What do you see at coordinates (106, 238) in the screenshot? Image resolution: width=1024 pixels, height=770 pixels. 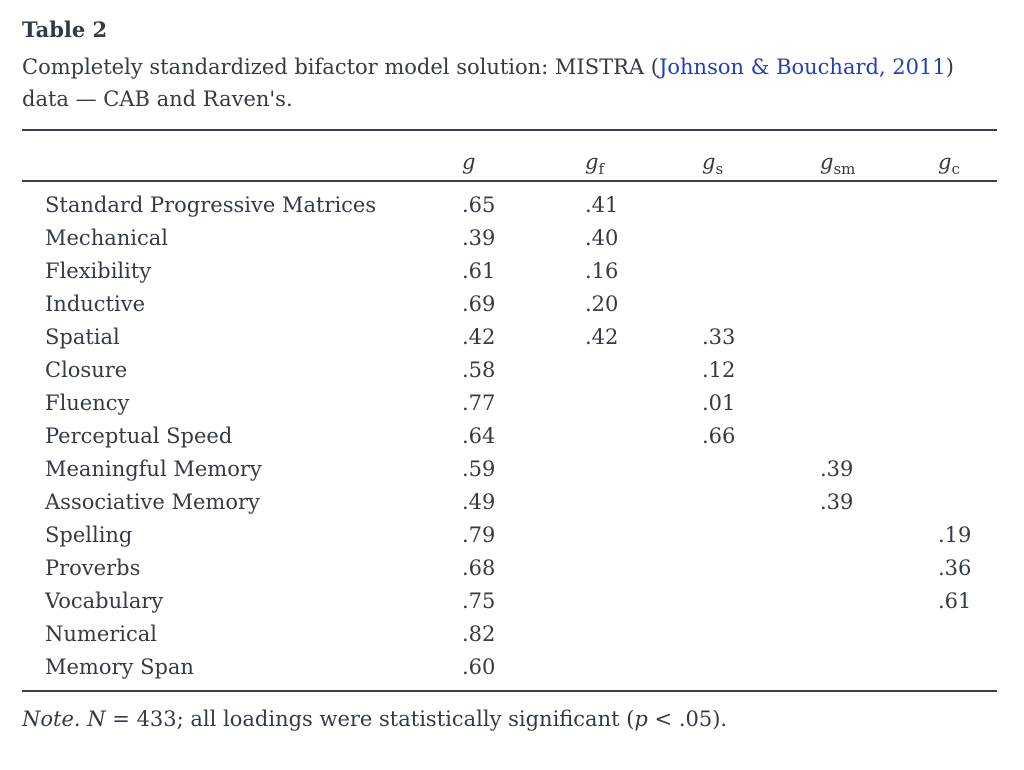 I see `row-label: Mechanical` at bounding box center [106, 238].